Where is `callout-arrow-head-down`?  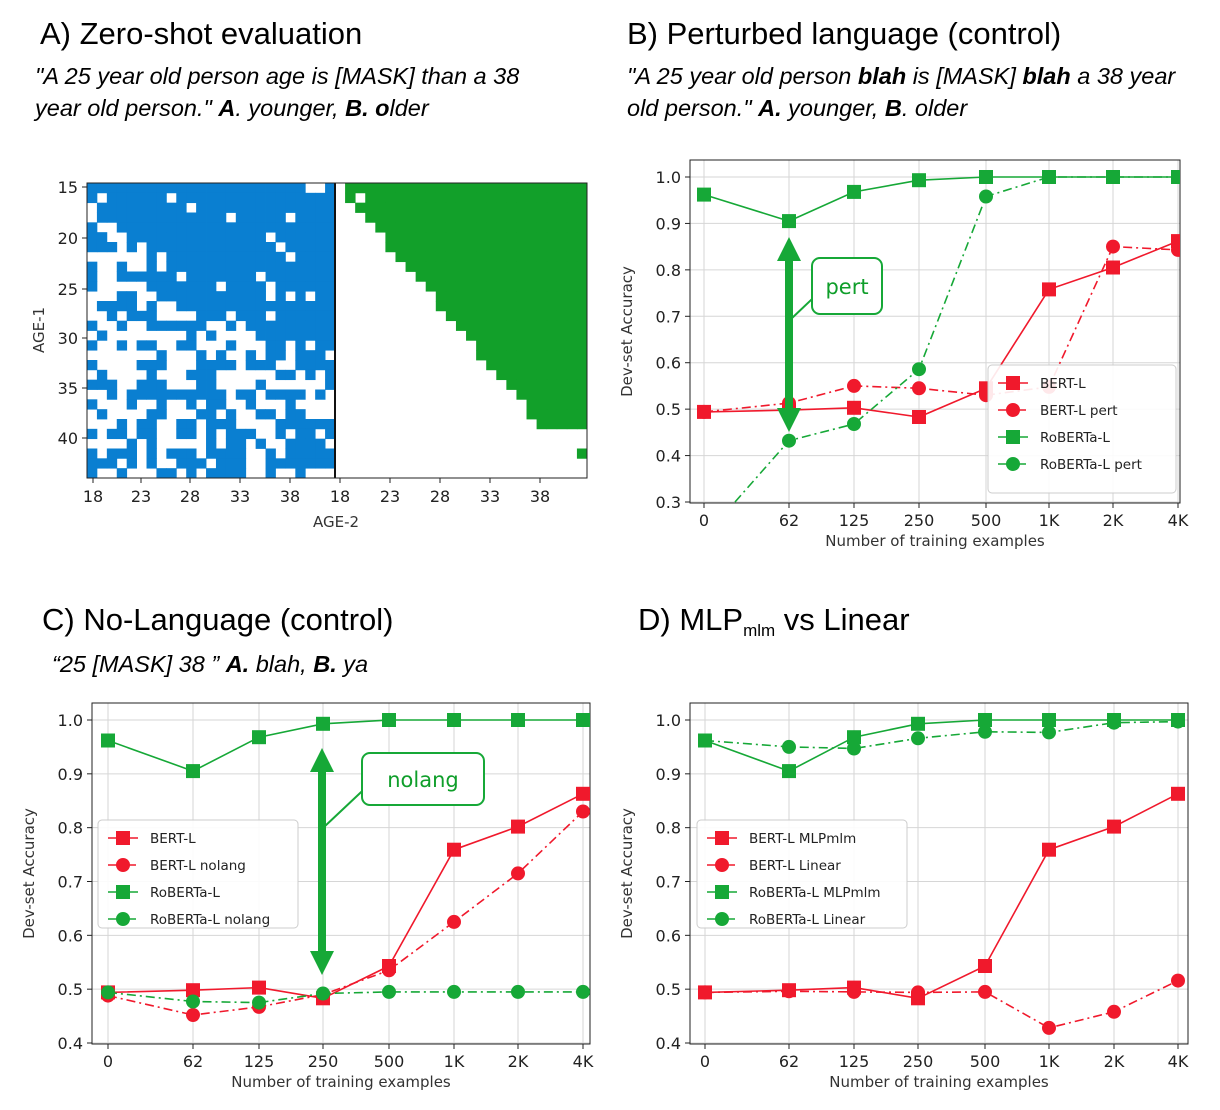 callout-arrow-head-down is located at coordinates (789, 420).